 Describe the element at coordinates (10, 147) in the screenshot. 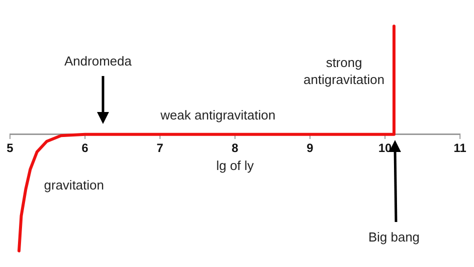

I see `x-tick-label: 5` at that location.